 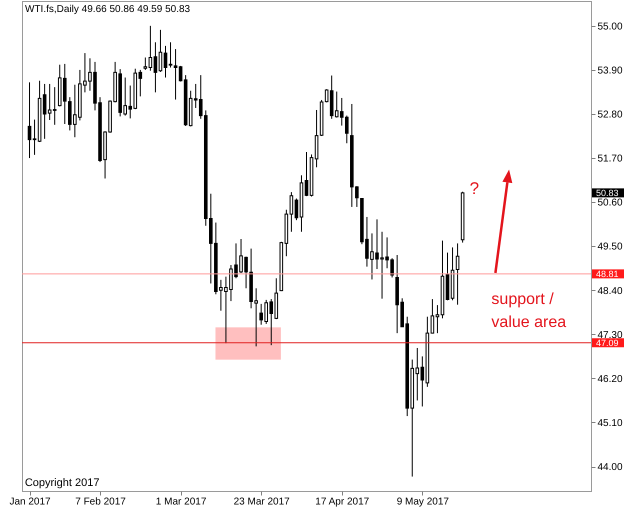 I want to click on annotation: support / value area, so click(x=528, y=310).